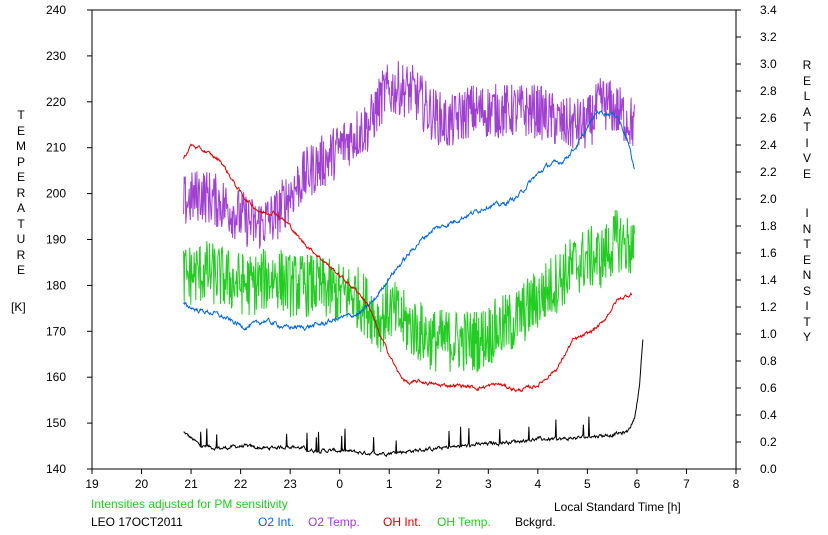 The image size is (828, 535). What do you see at coordinates (768, 91) in the screenshot?
I see `right-tick-label: 2.8` at bounding box center [768, 91].